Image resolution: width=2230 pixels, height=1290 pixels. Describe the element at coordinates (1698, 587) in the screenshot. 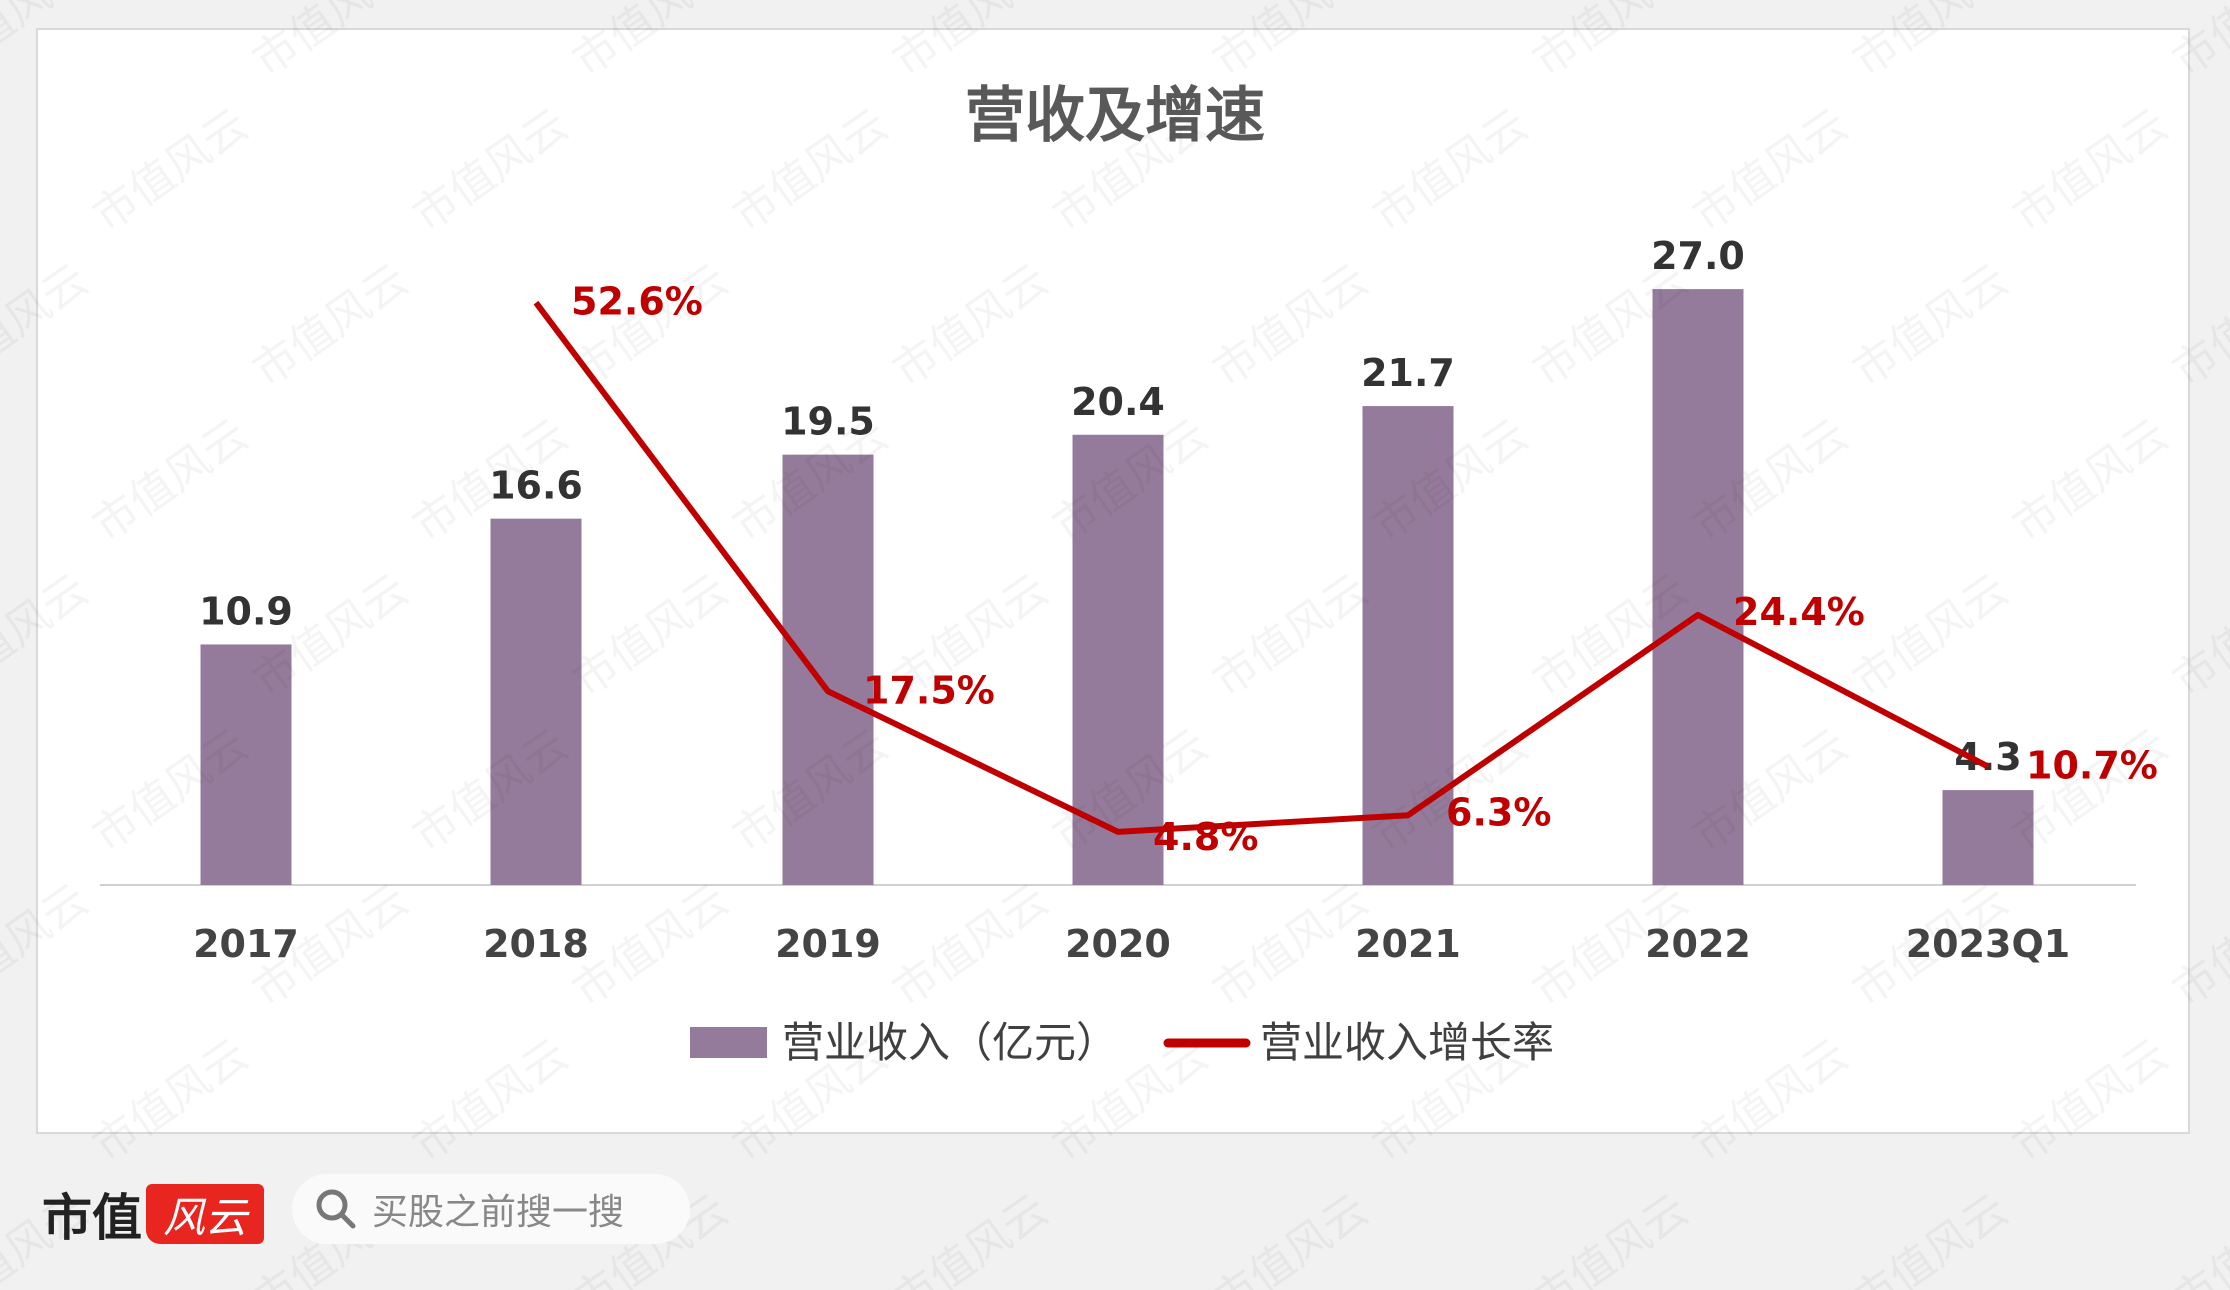

I see `bar-2022` at that location.